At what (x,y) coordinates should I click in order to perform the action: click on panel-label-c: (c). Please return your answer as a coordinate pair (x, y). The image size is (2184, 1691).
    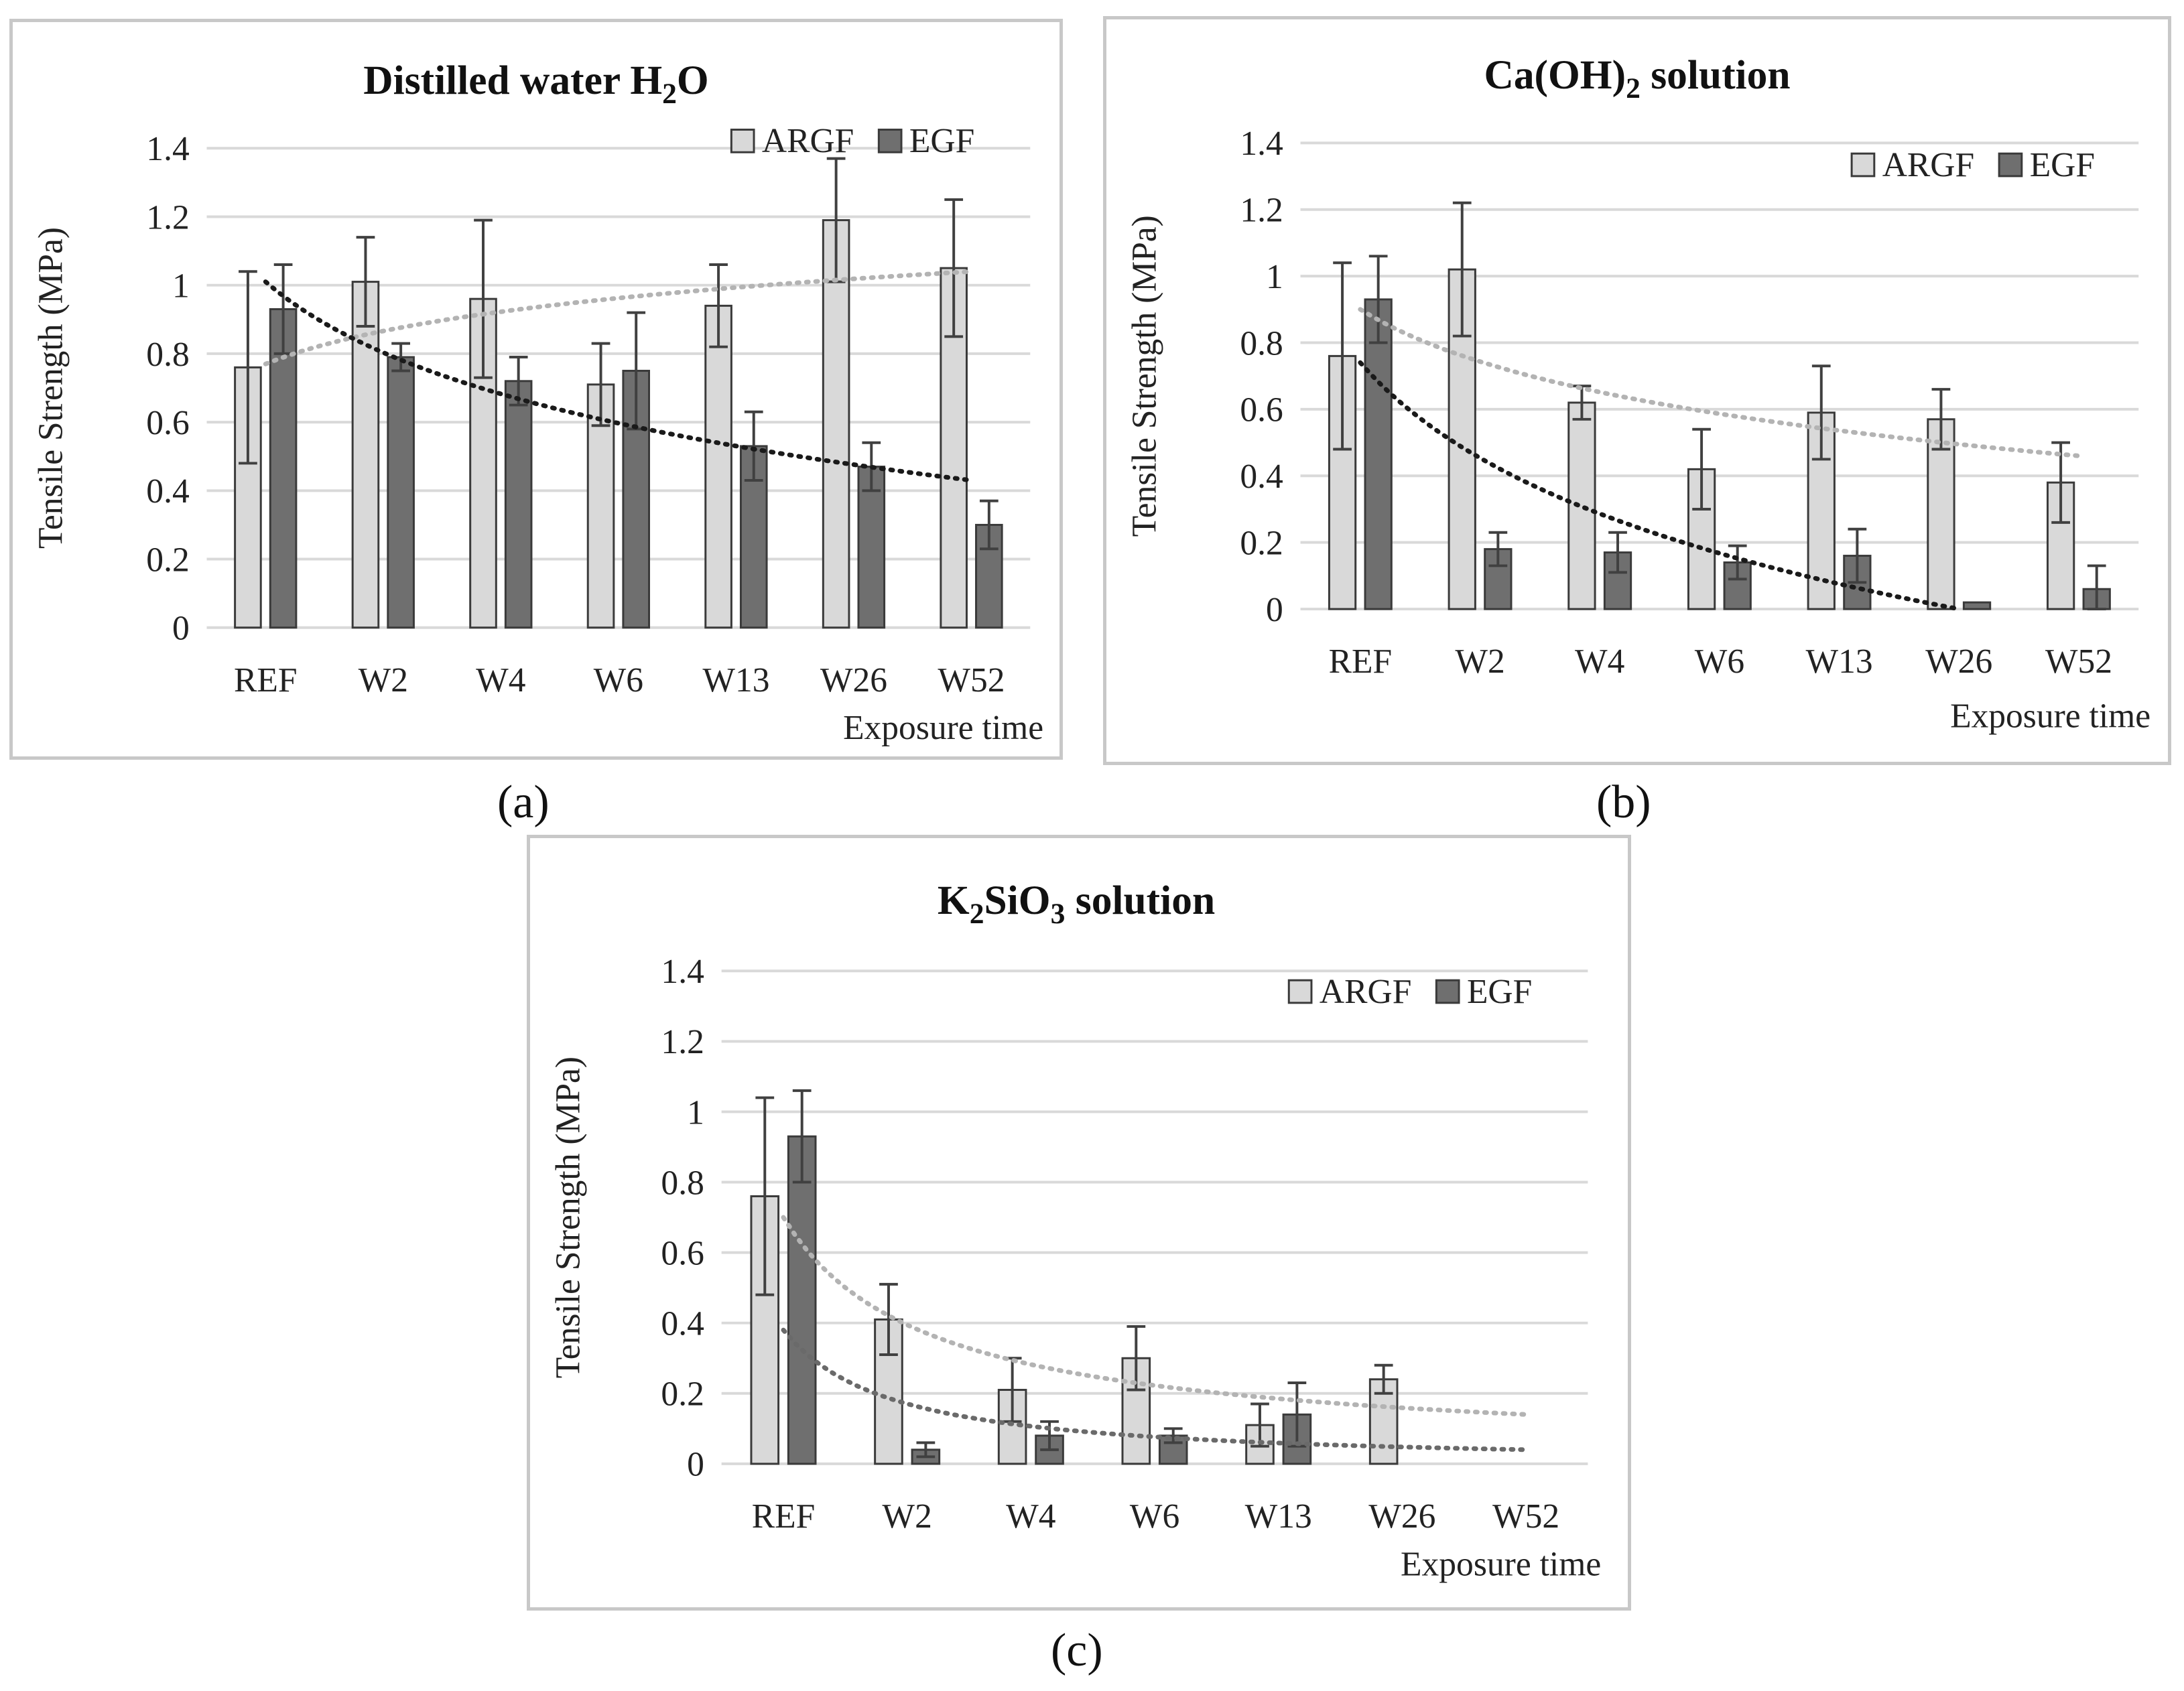
    Looking at the image, I should click on (1077, 1650).